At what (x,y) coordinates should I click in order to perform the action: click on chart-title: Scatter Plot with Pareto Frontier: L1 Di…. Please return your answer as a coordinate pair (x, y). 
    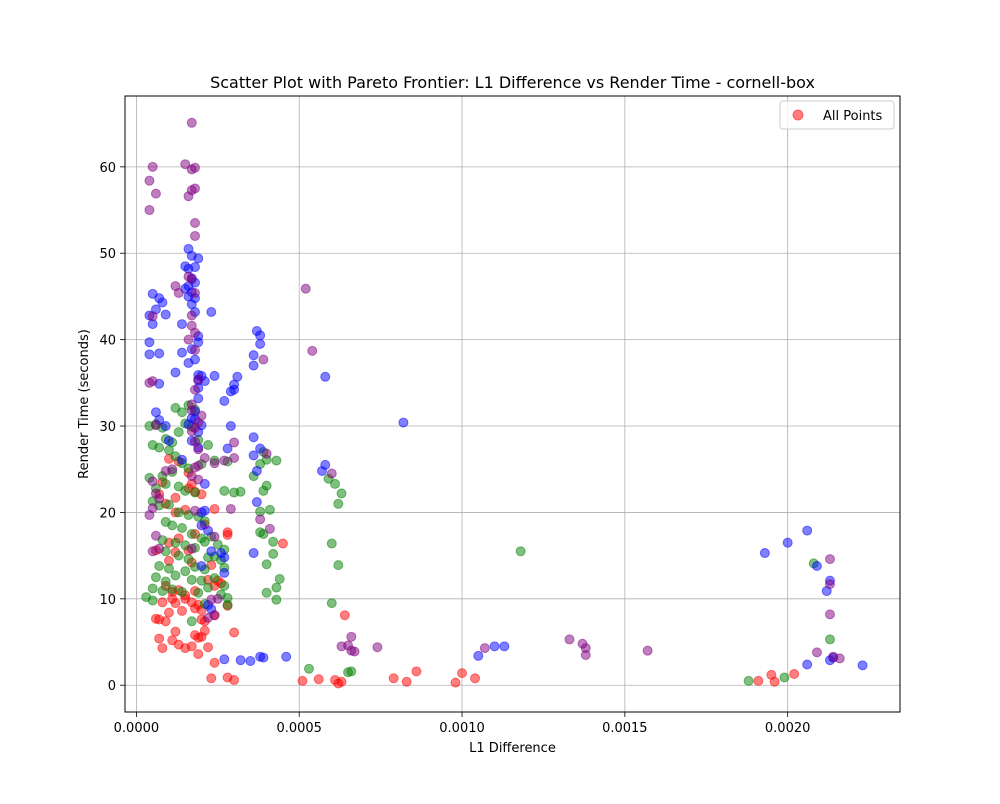
    Looking at the image, I should click on (512, 82).